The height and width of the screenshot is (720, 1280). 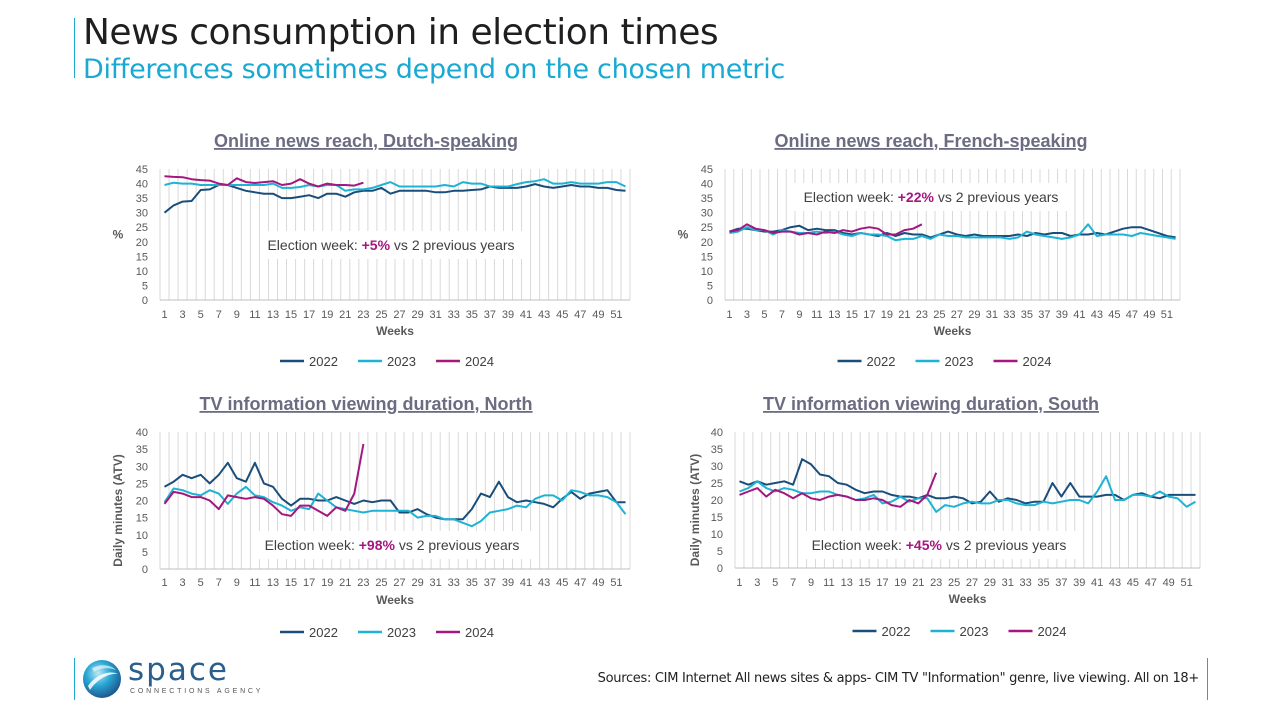 I want to click on footer-accent-bar-left, so click(x=74, y=679).